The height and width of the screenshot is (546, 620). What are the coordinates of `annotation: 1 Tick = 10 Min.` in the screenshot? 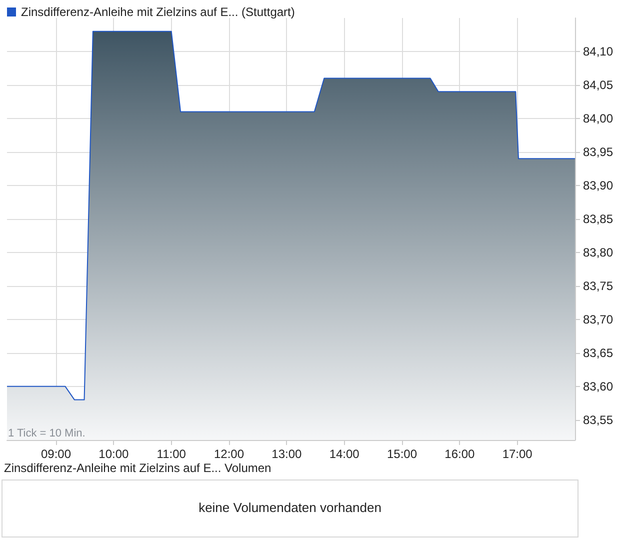 It's located at (47, 434).